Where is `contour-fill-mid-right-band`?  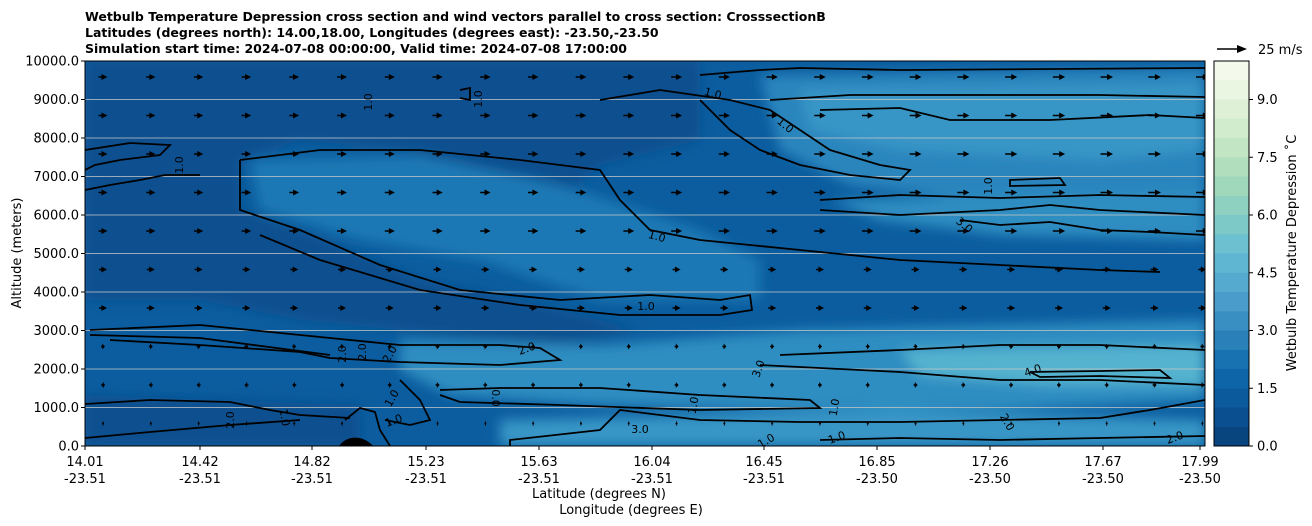
contour-fill-mid-right-band is located at coordinates (1002, 122).